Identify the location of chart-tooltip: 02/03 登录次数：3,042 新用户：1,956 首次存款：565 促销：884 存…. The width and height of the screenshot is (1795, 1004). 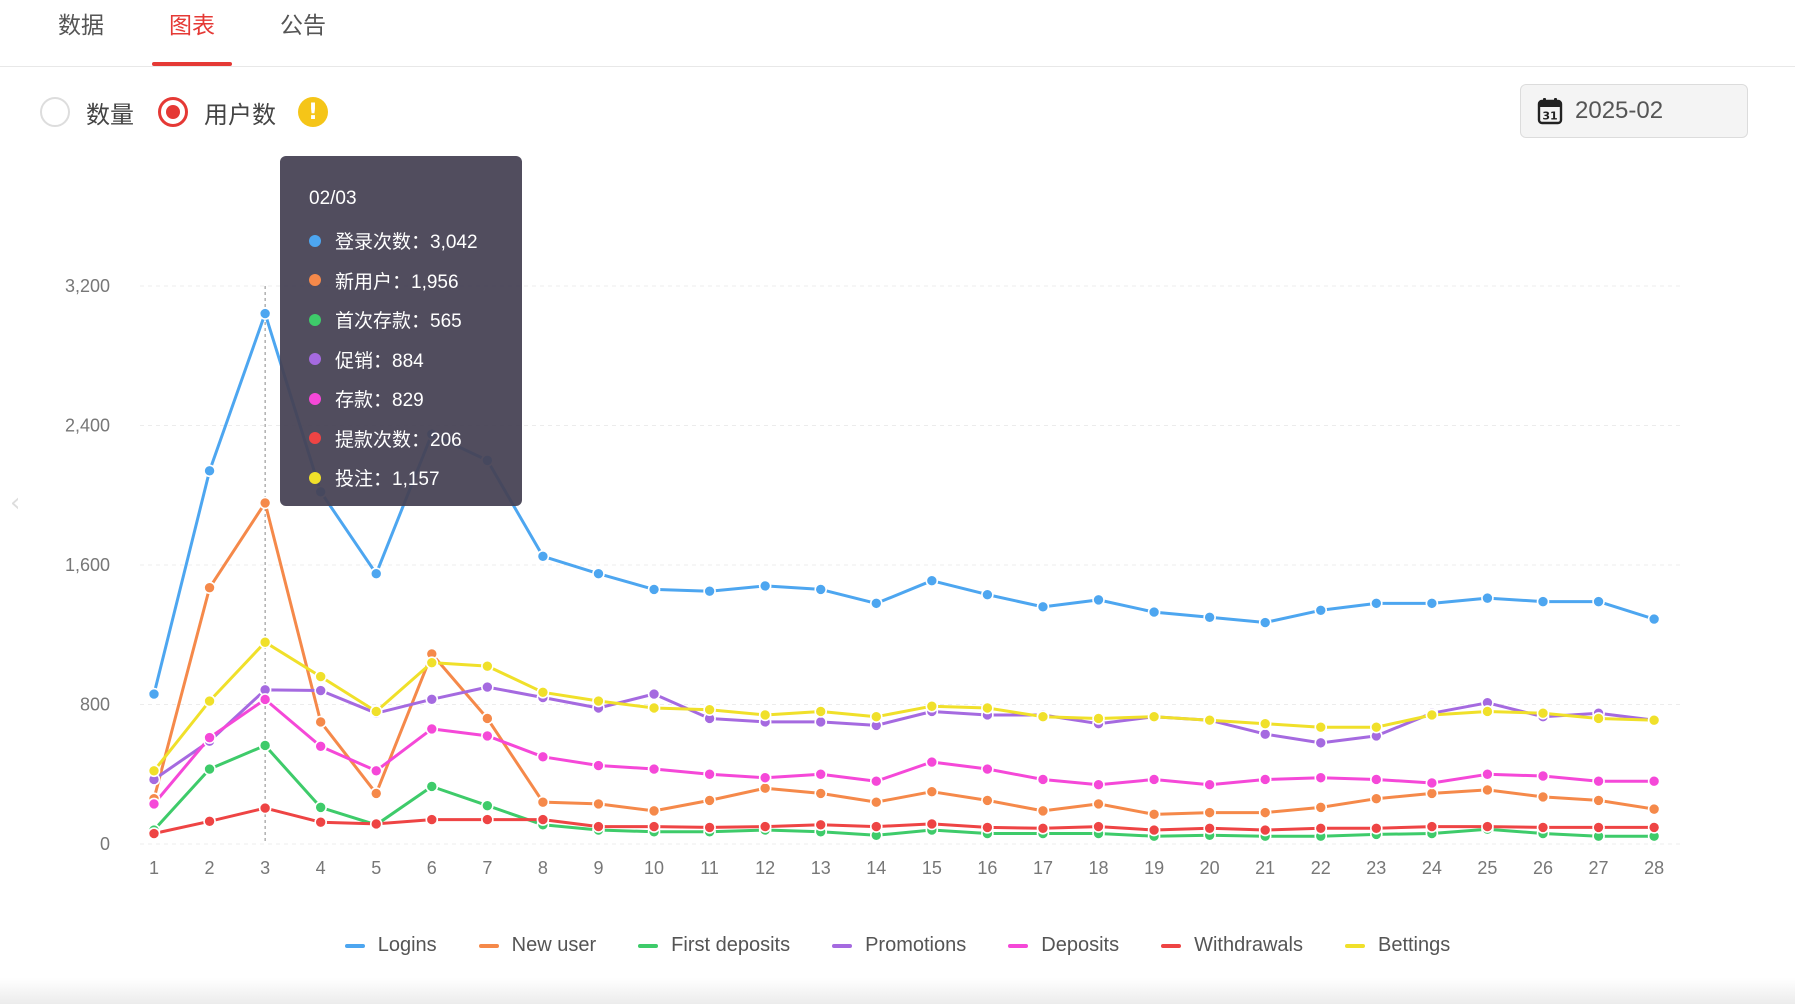
(401, 331).